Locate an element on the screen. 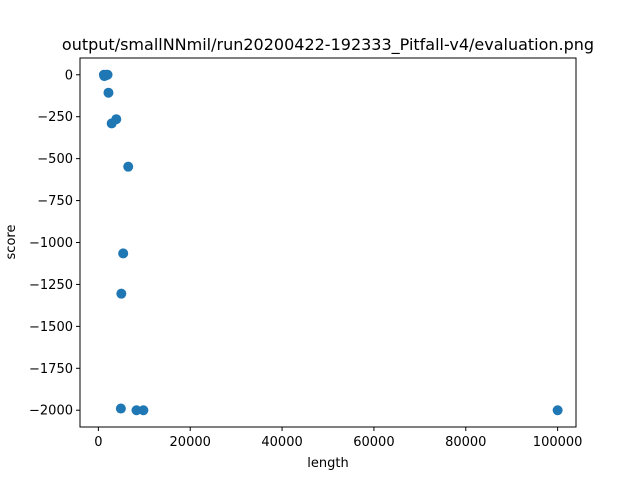  y-axis-ticks: 0 −250 −500 −750 −1000 −1250 −1500 −1750 −2000 is located at coordinates (54, 243).